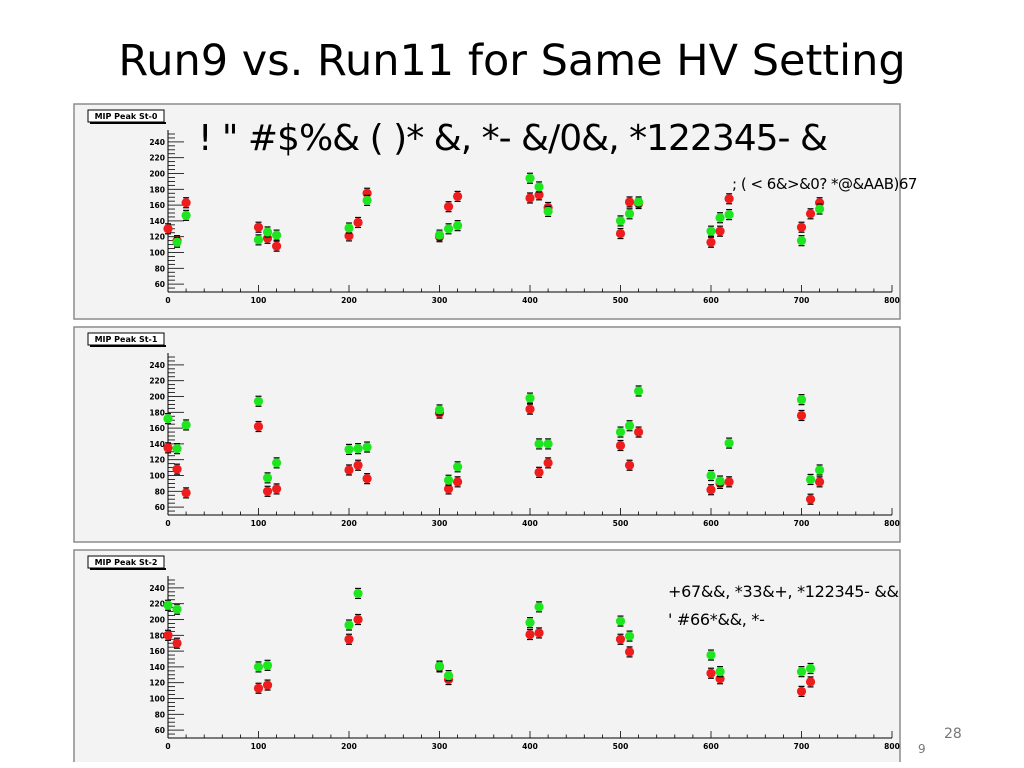 The height and width of the screenshot is (768, 1024). I want to click on overlay-text-4: ' #66*&&, *-, so click(716, 619).